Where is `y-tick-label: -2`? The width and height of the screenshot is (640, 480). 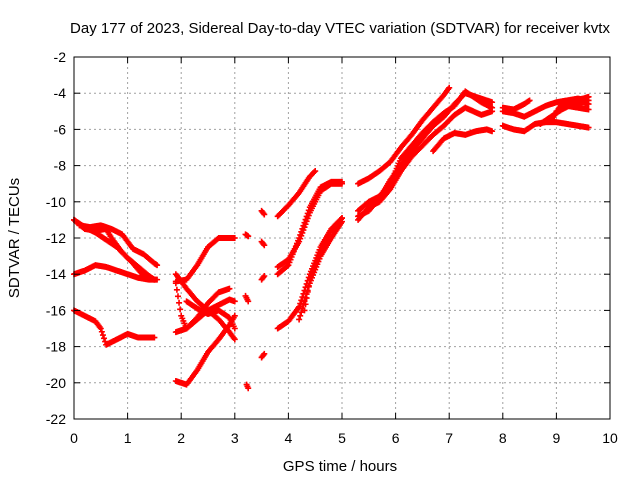 y-tick-label: -2 is located at coordinates (60, 57).